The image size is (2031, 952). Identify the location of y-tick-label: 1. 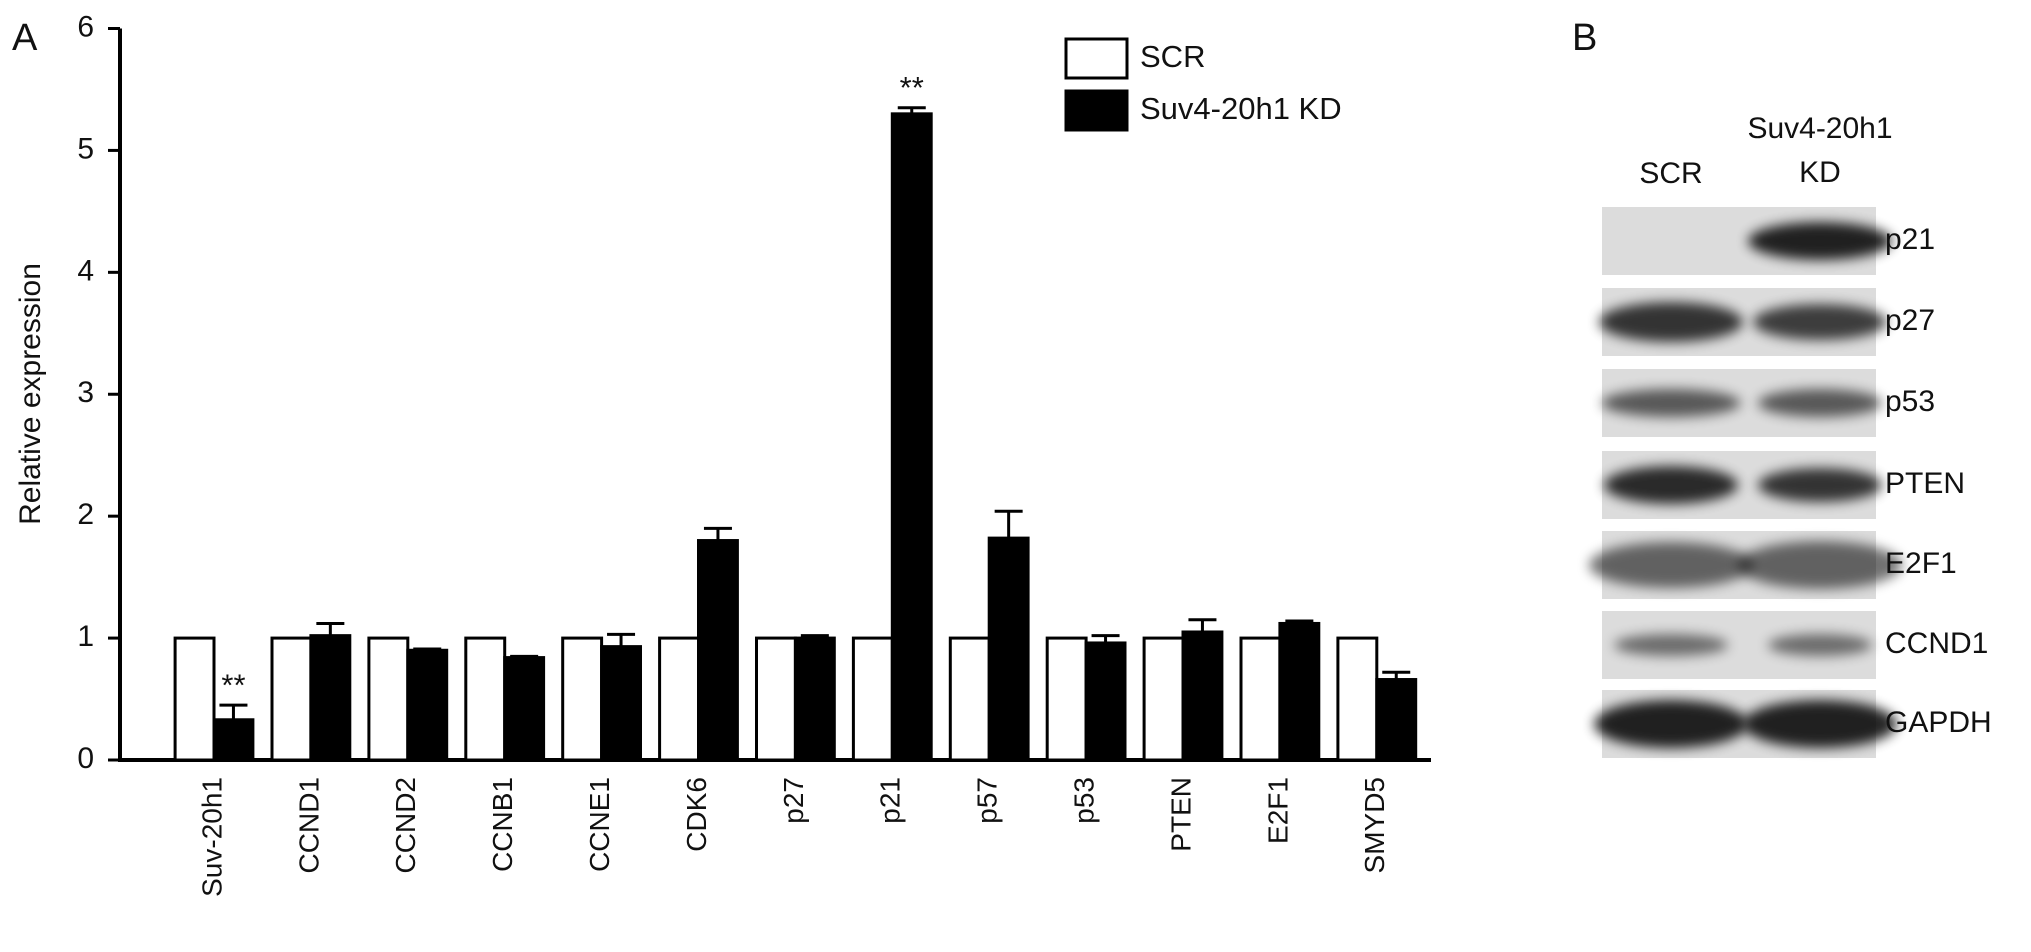
(85, 636).